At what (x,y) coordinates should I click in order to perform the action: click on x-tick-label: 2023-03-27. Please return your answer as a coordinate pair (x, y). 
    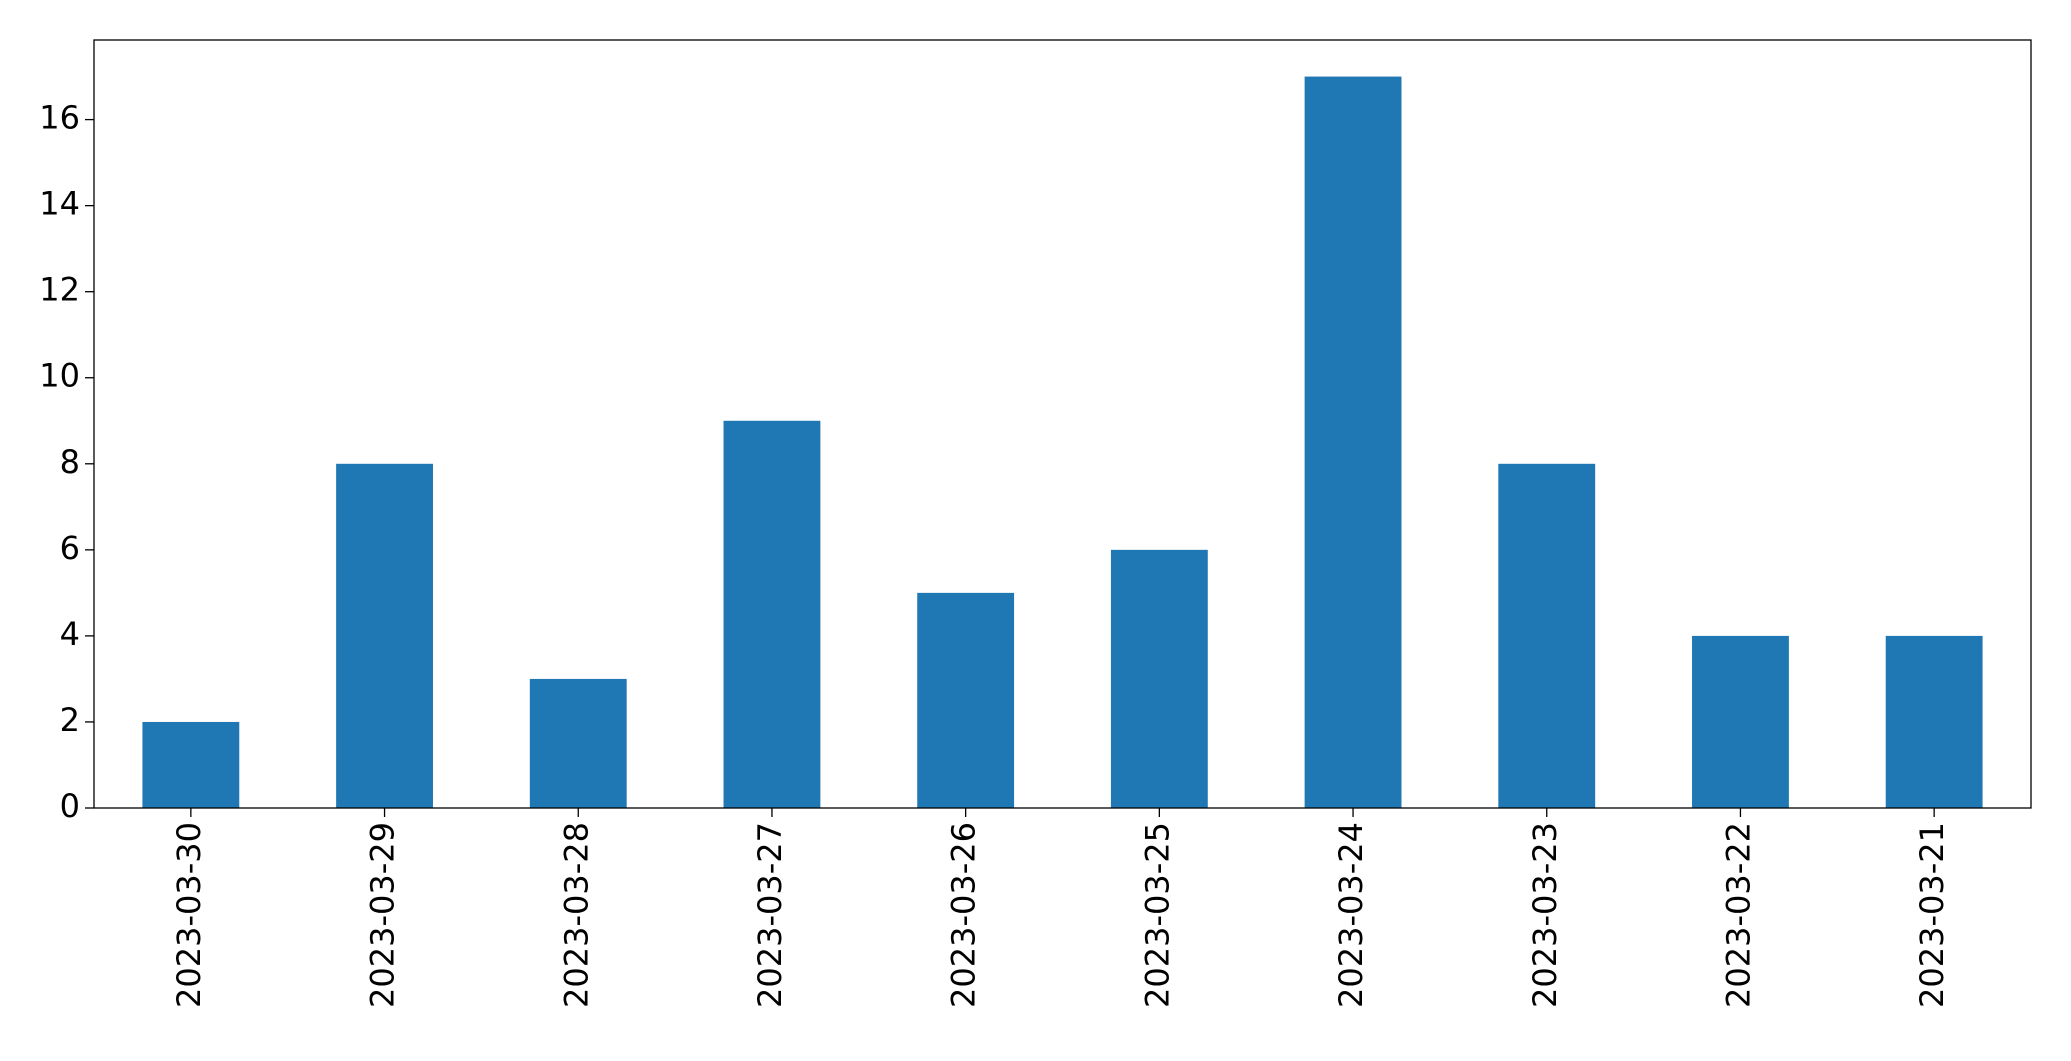
    Looking at the image, I should click on (770, 915).